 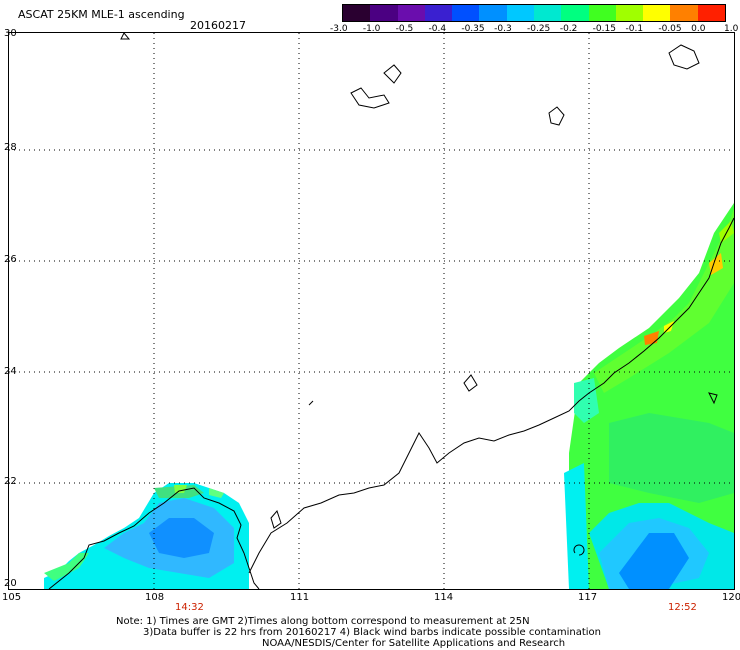 I want to click on colorbar-tick-label: -0.15, so click(x=604, y=29).